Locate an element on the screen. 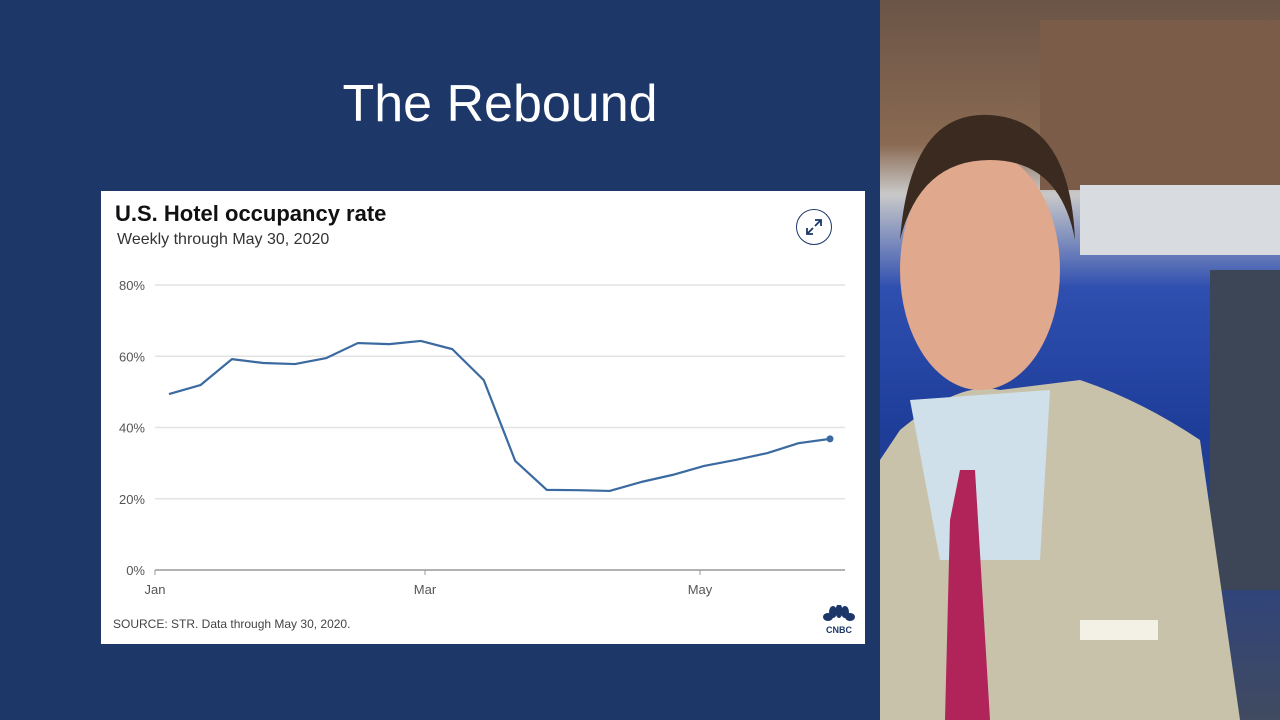  y-tick-label: 60% is located at coordinates (132, 356).